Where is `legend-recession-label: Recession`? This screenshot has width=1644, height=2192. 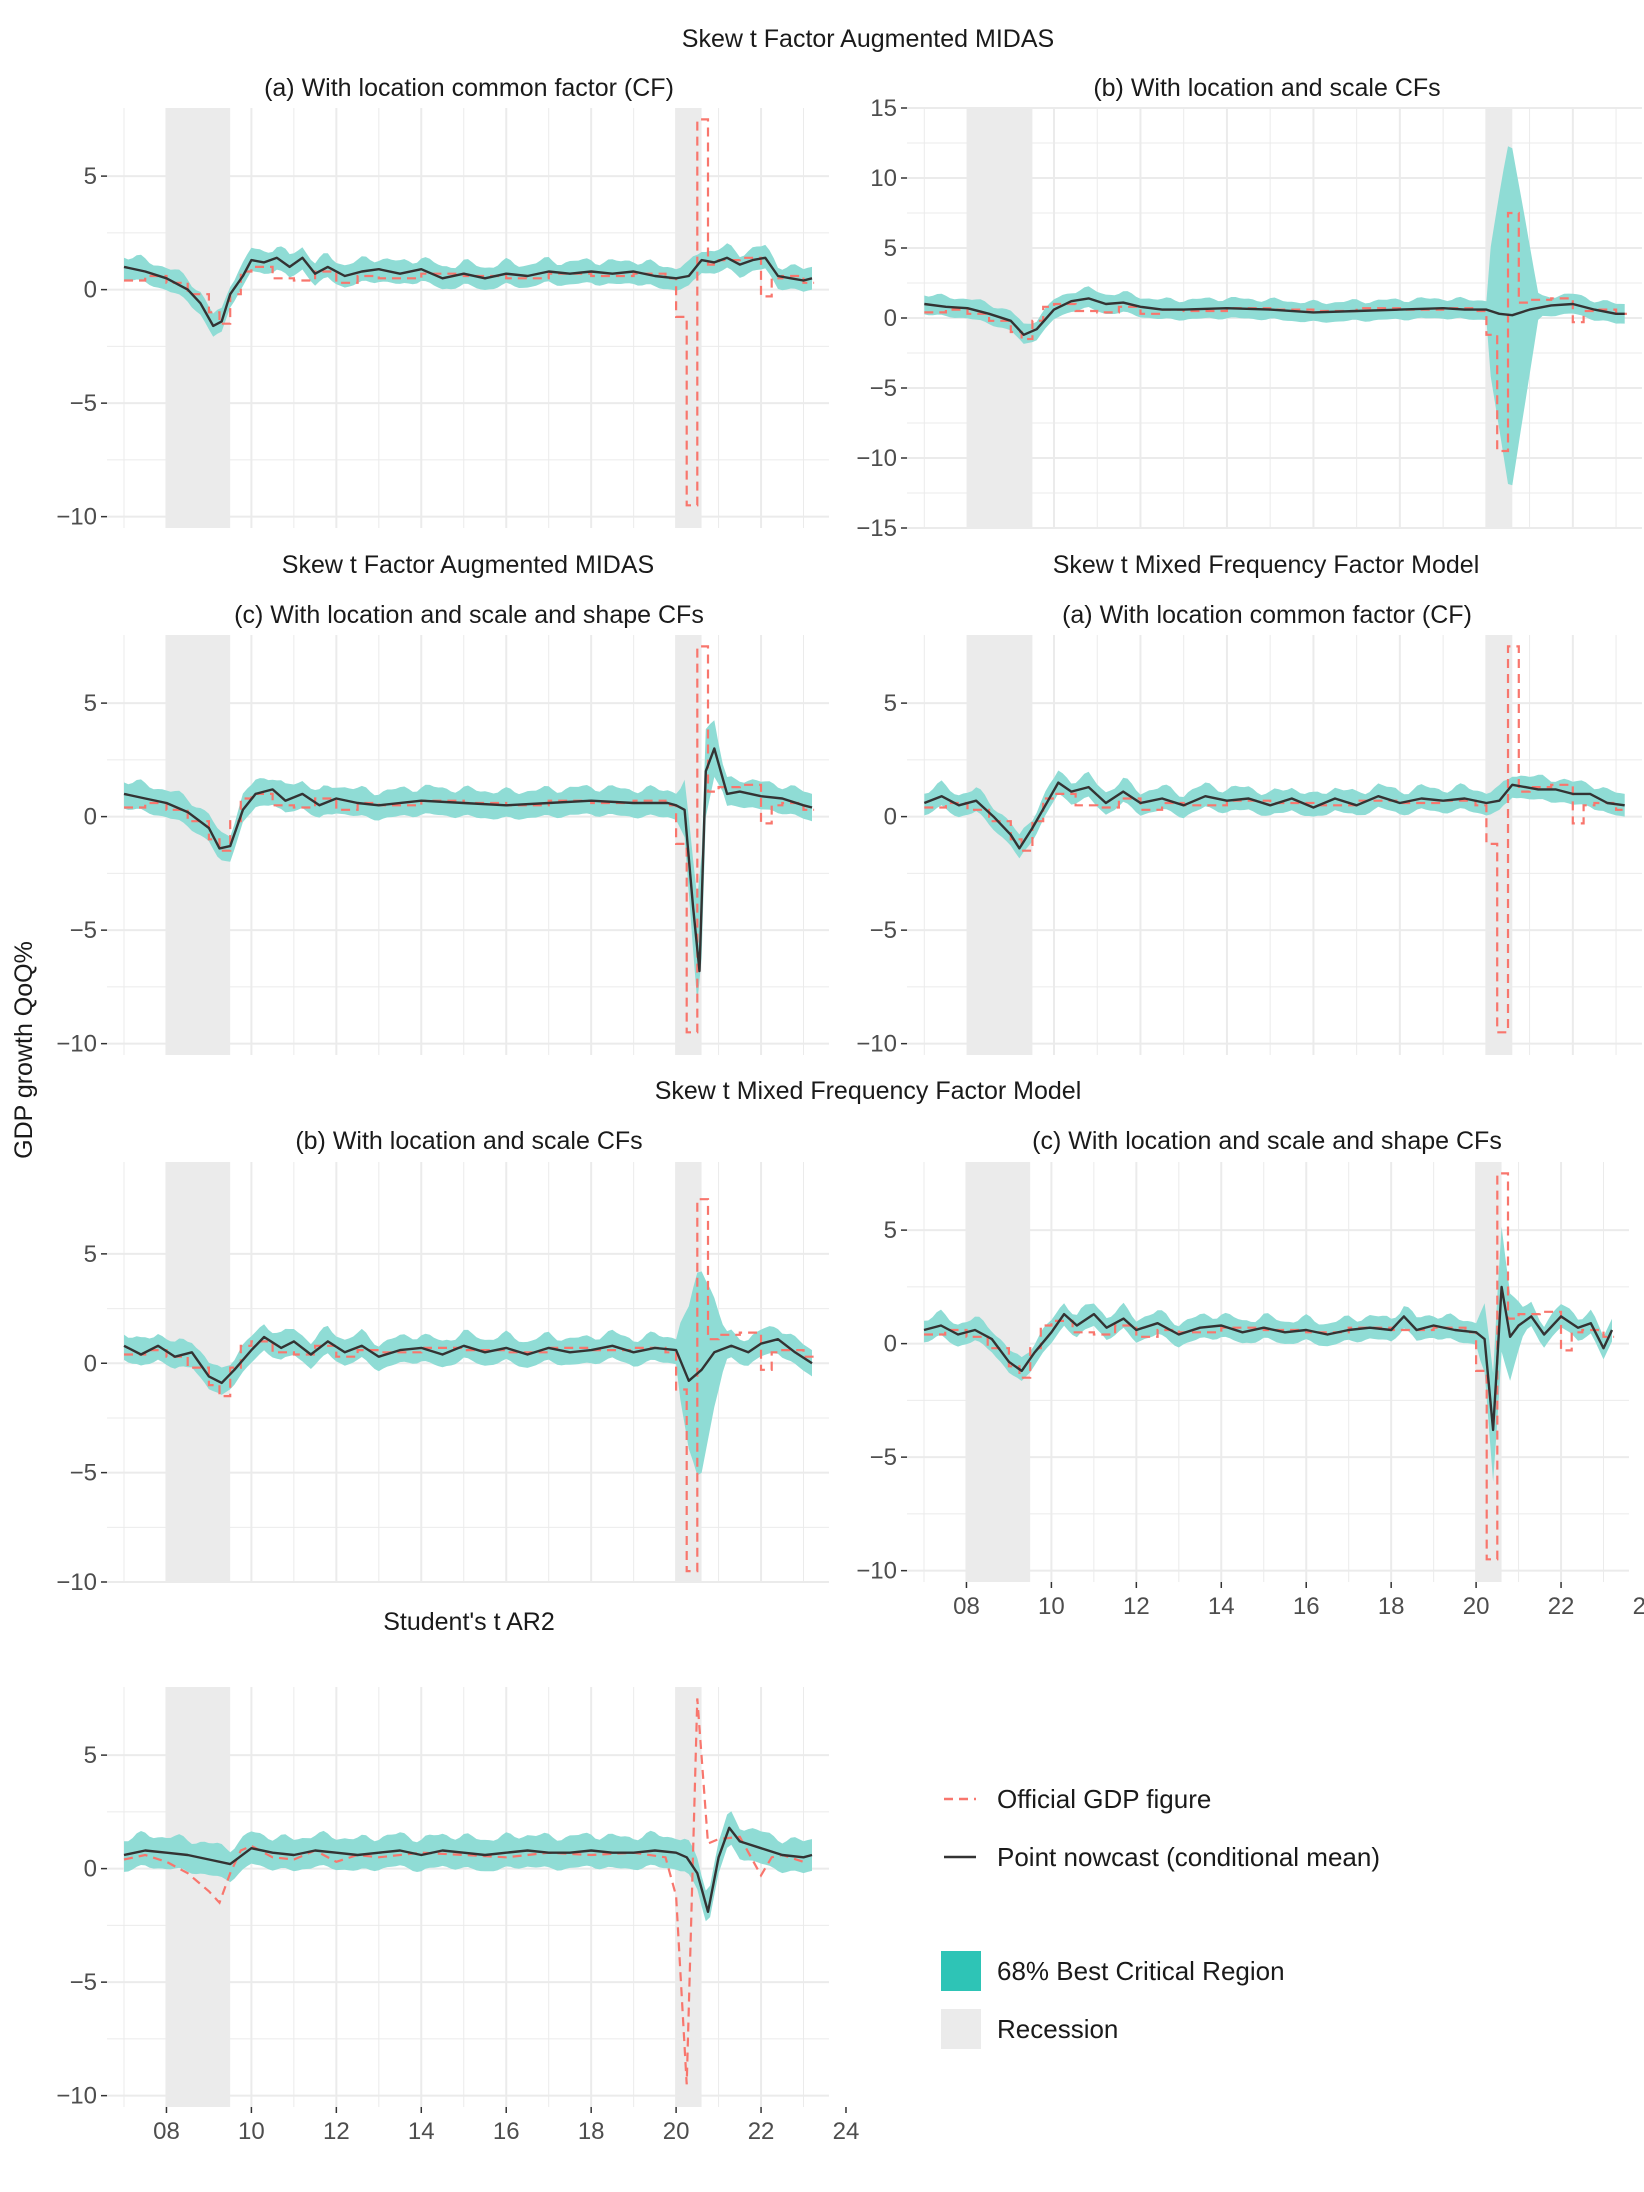 legend-recession-label: Recession is located at coordinates (1057, 2029).